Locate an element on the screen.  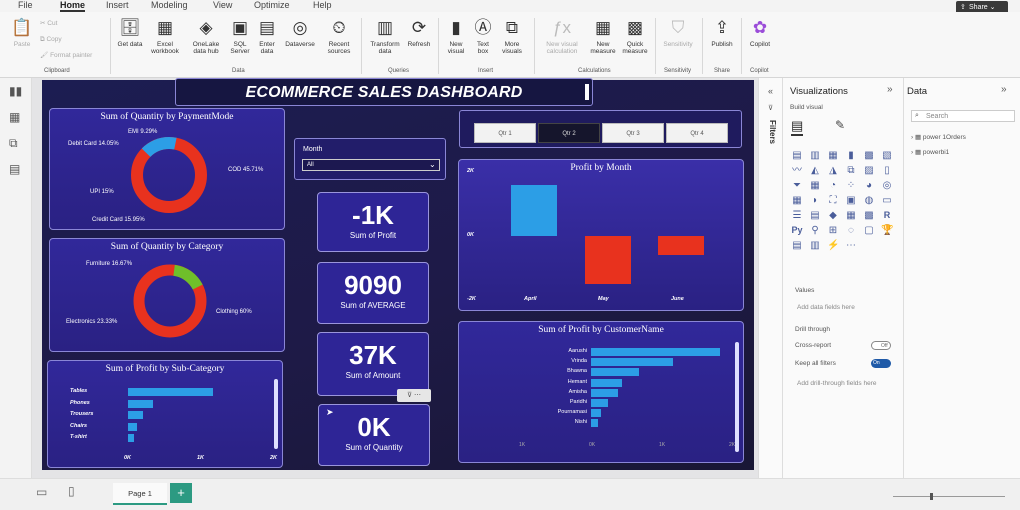
cross-report-toggle: Off is located at coordinates (881, 345).